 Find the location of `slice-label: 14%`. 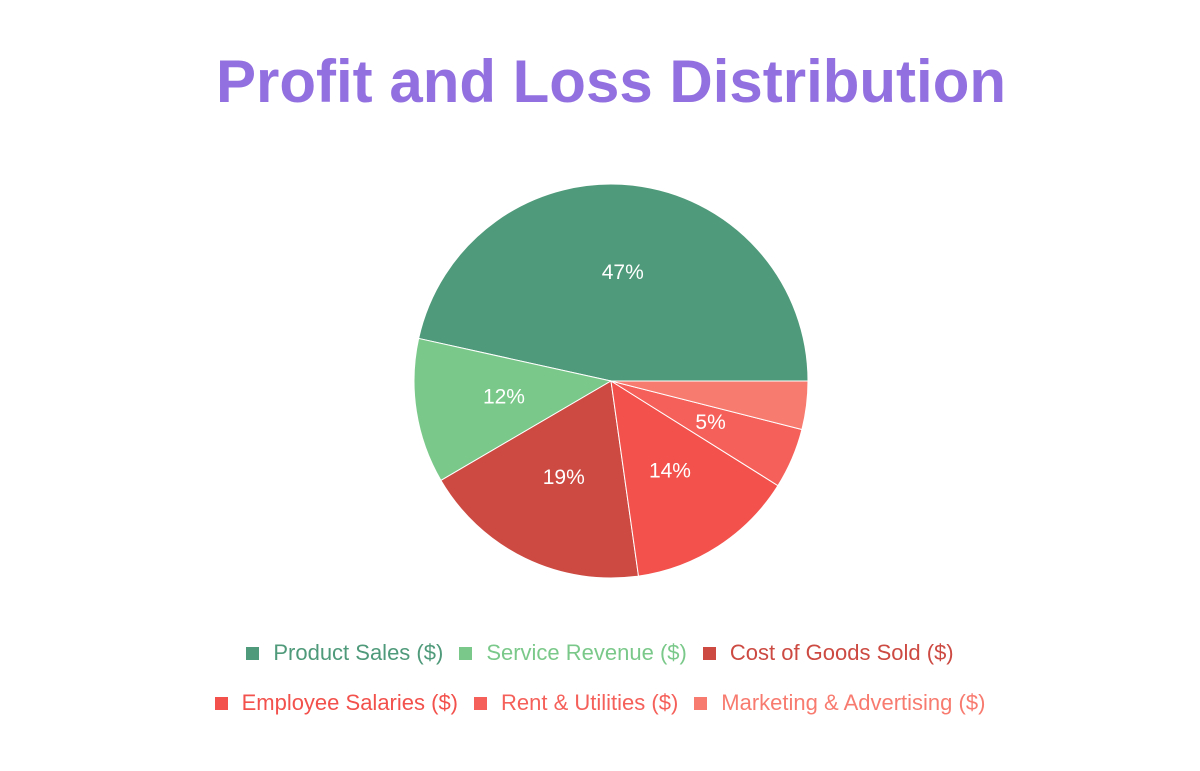

slice-label: 14% is located at coordinates (670, 470).